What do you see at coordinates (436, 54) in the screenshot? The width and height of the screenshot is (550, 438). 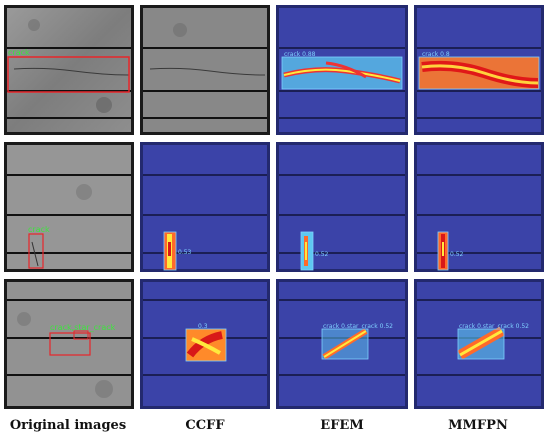 I see `pred-label: crack 0.8` at bounding box center [436, 54].